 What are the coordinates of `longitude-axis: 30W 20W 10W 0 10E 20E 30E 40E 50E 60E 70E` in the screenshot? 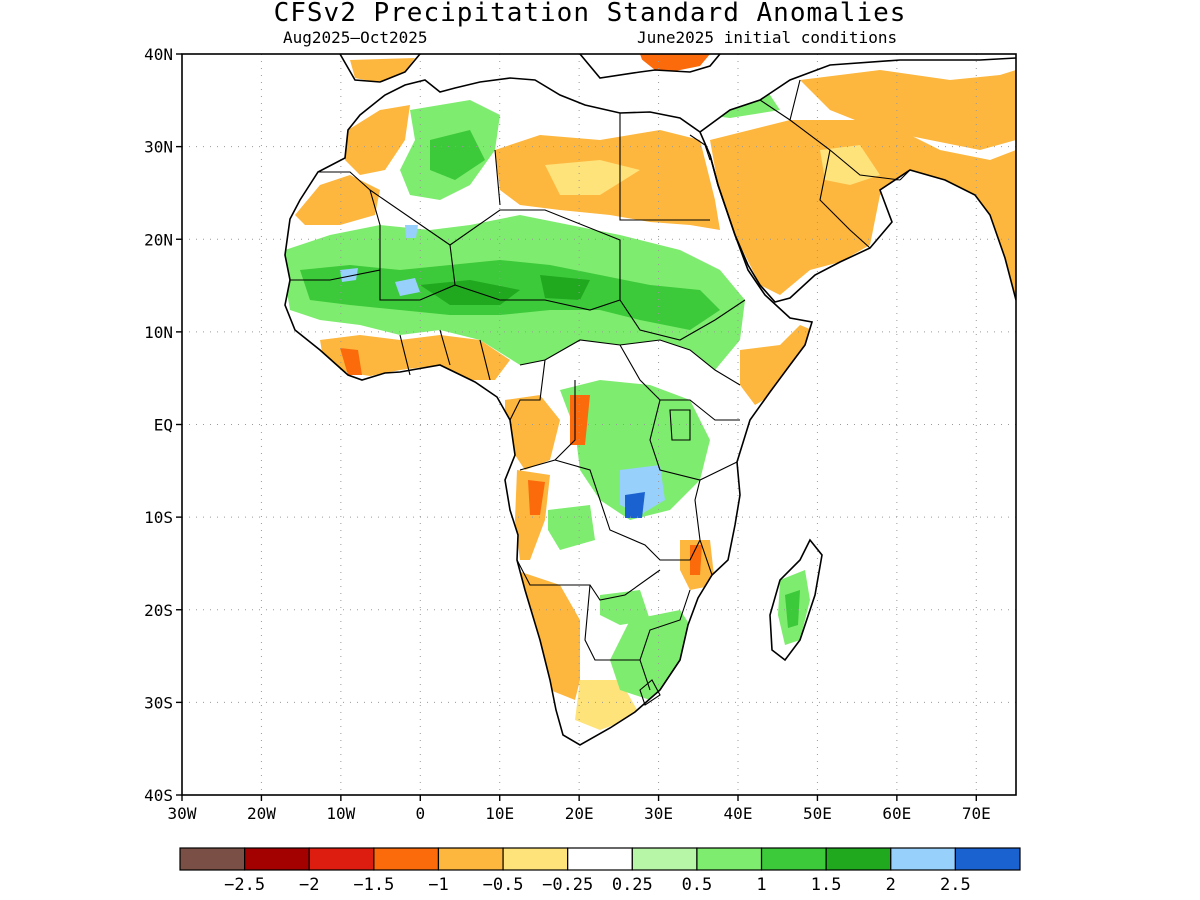 It's located at (579, 809).